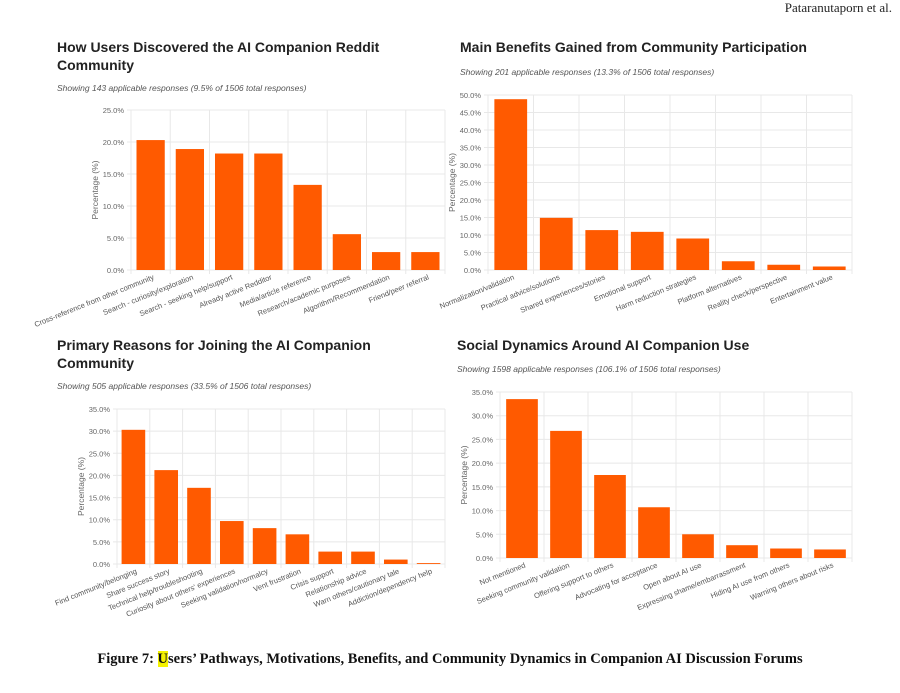  Describe the element at coordinates (471, 113) in the screenshot. I see `y-tick-label: 45.0%` at that location.